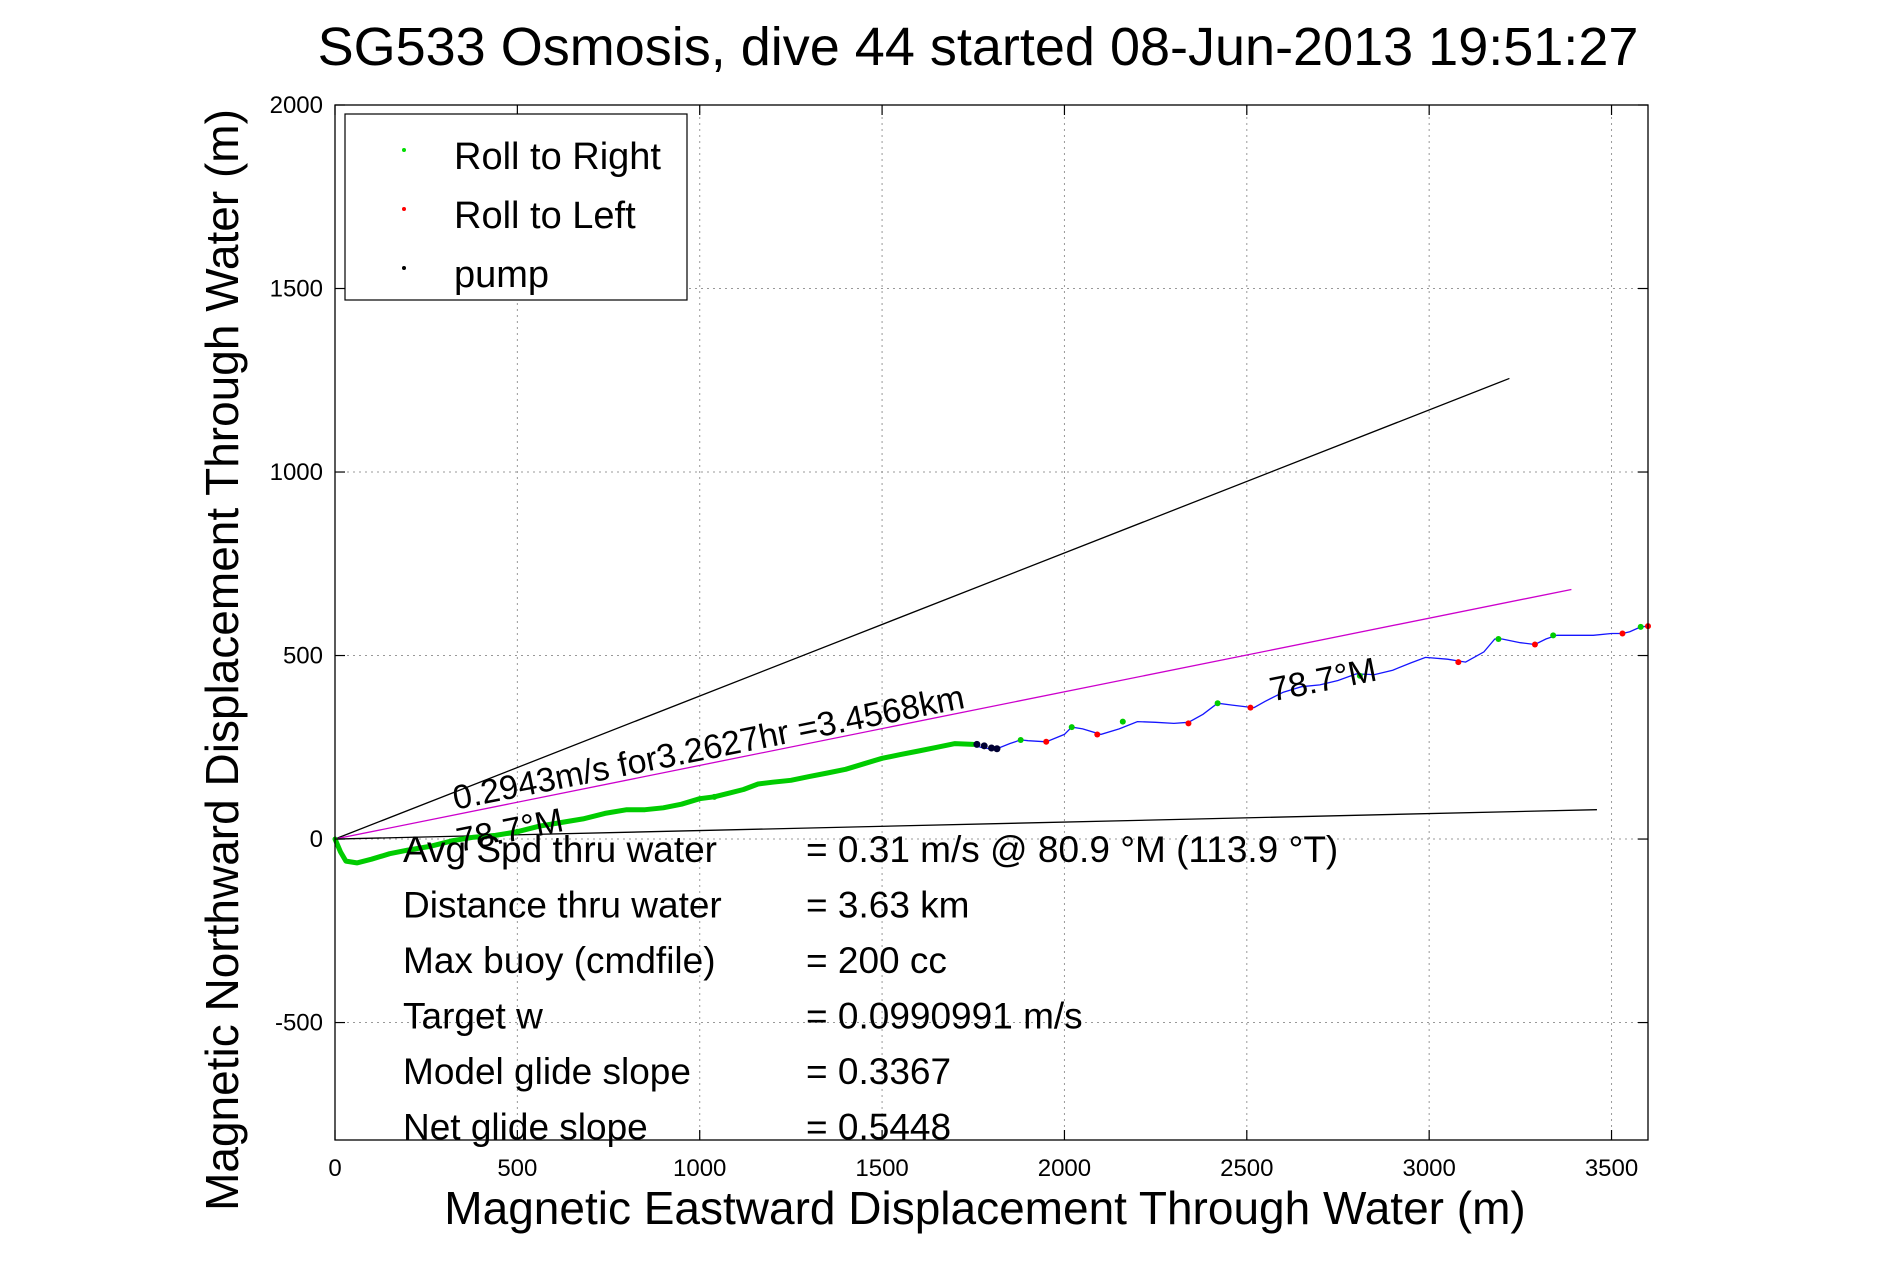 Image resolution: width=1891 pixels, height=1267 pixels. Describe the element at coordinates (876, 960) in the screenshot. I see `stat-value: = 200 cc` at that location.